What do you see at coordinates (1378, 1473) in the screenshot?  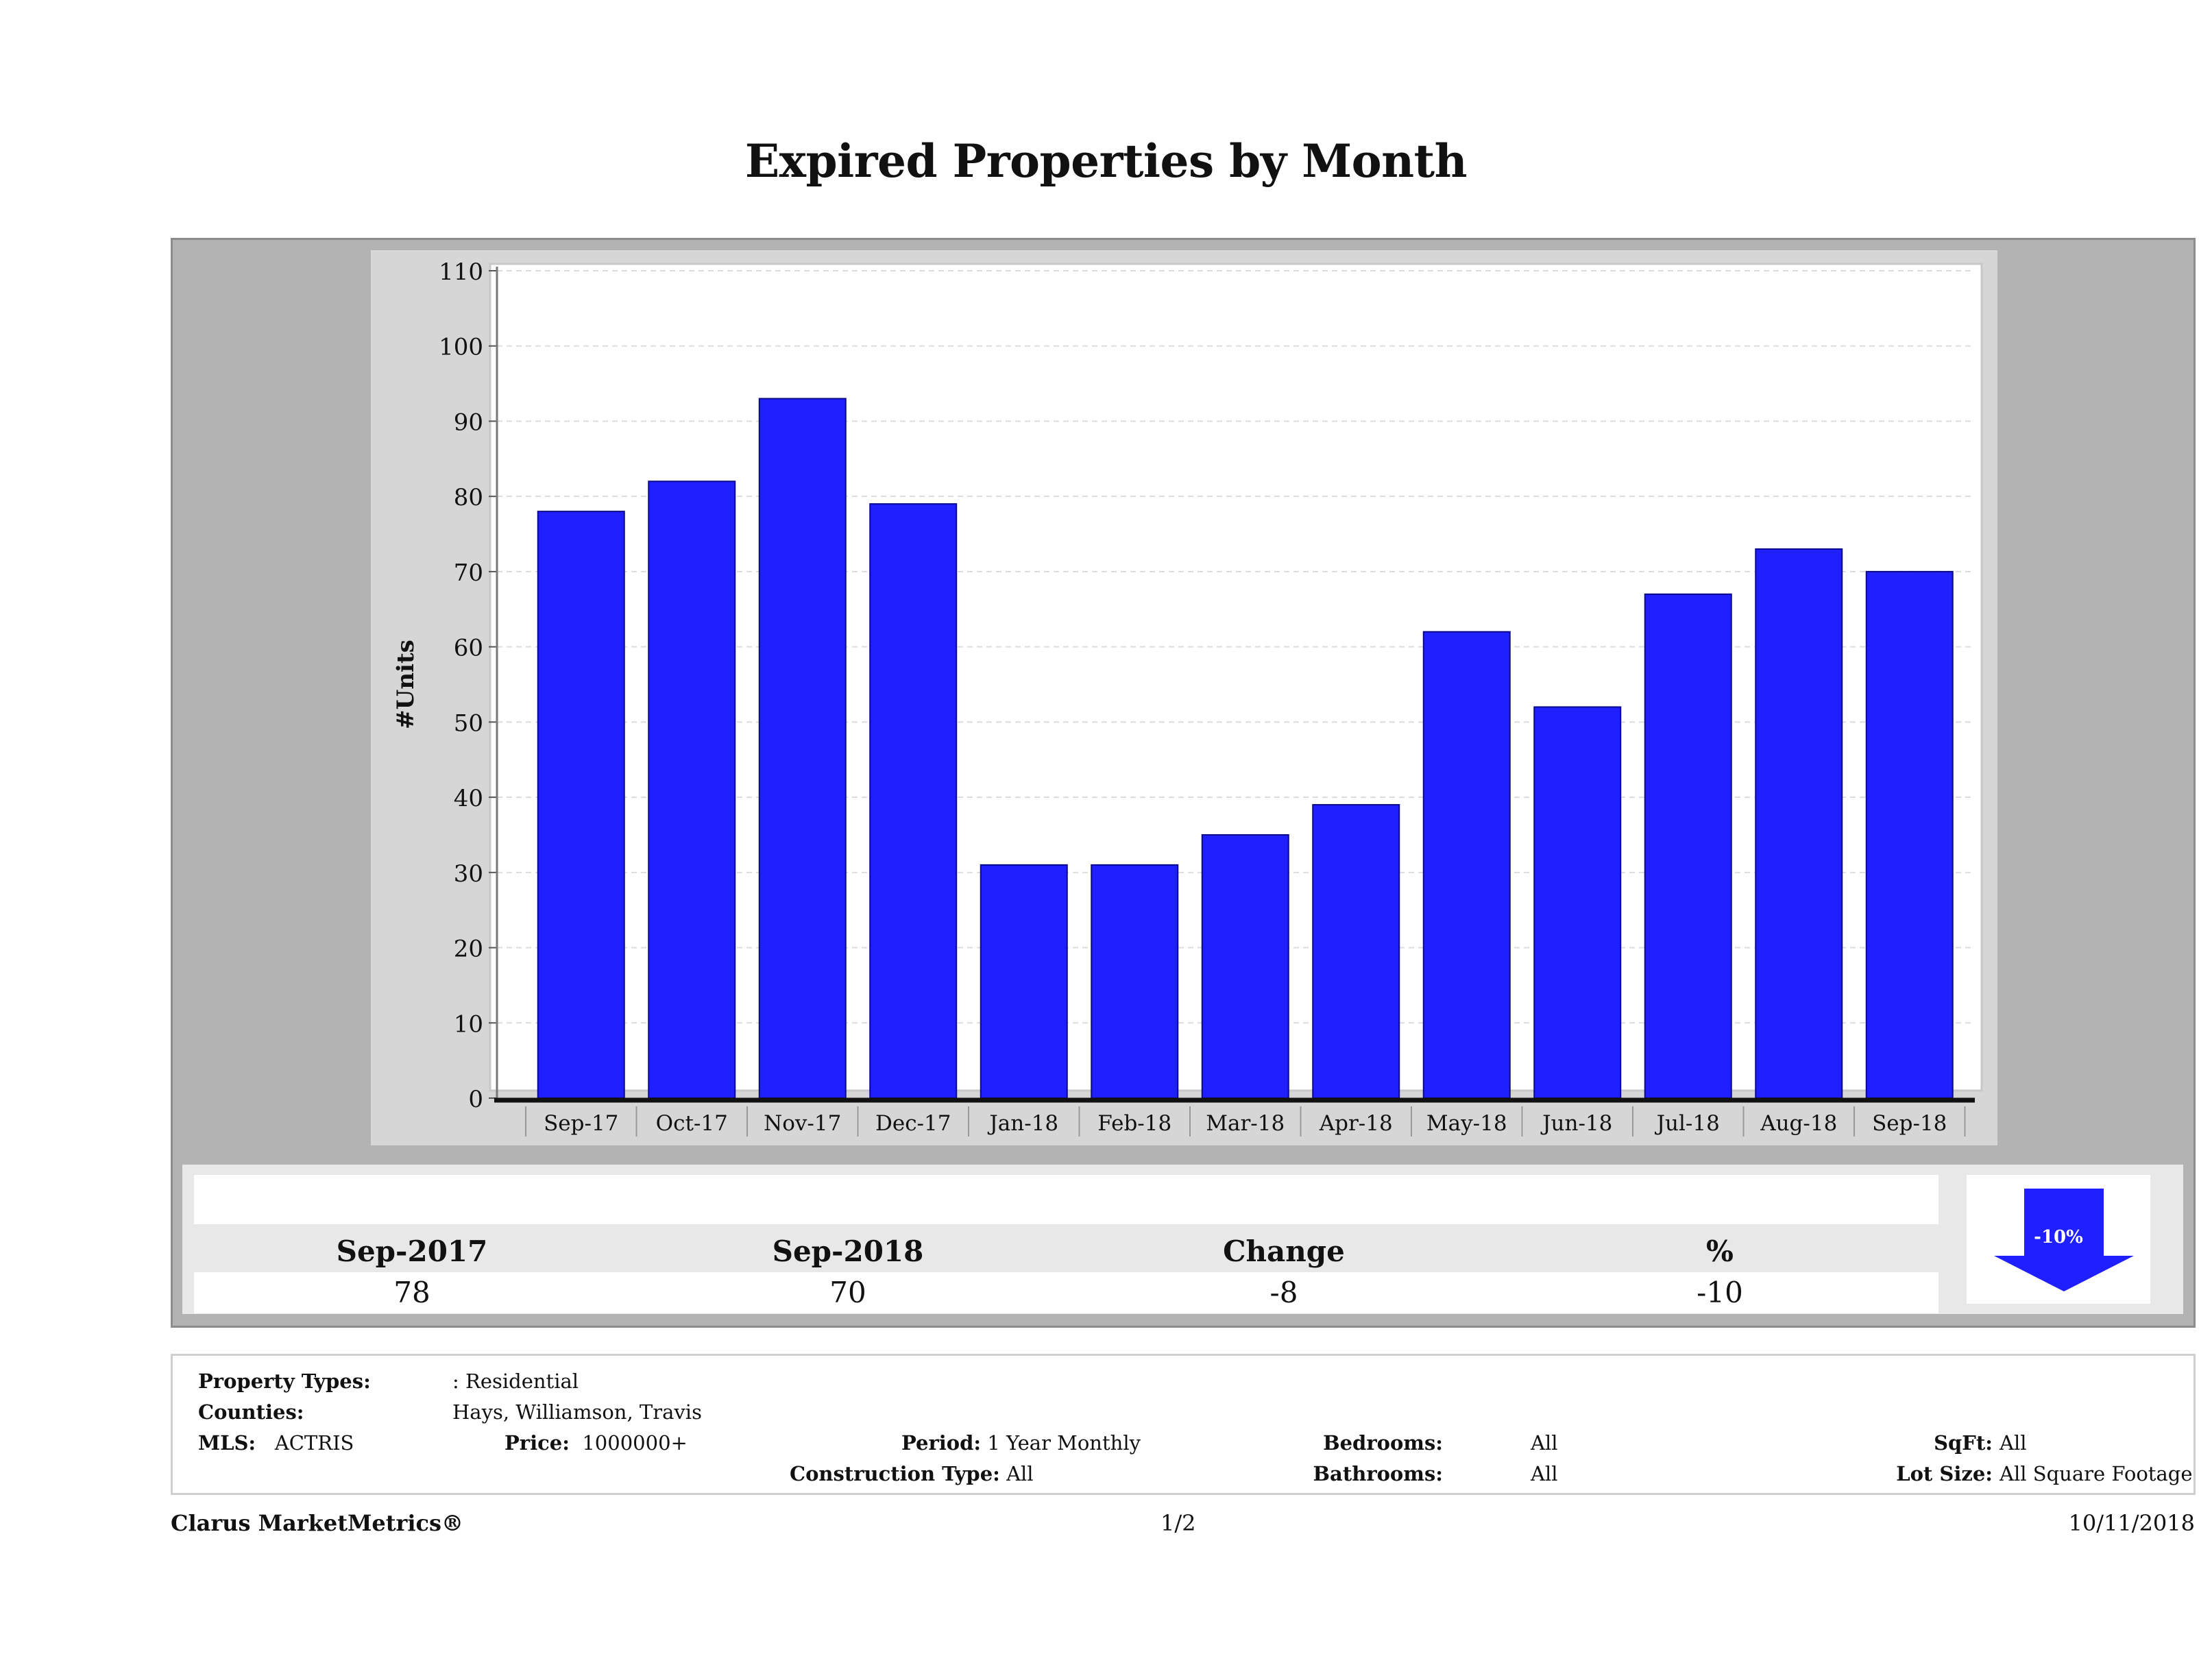 I see `filter-bathrooms-label: Bathrooms:` at bounding box center [1378, 1473].